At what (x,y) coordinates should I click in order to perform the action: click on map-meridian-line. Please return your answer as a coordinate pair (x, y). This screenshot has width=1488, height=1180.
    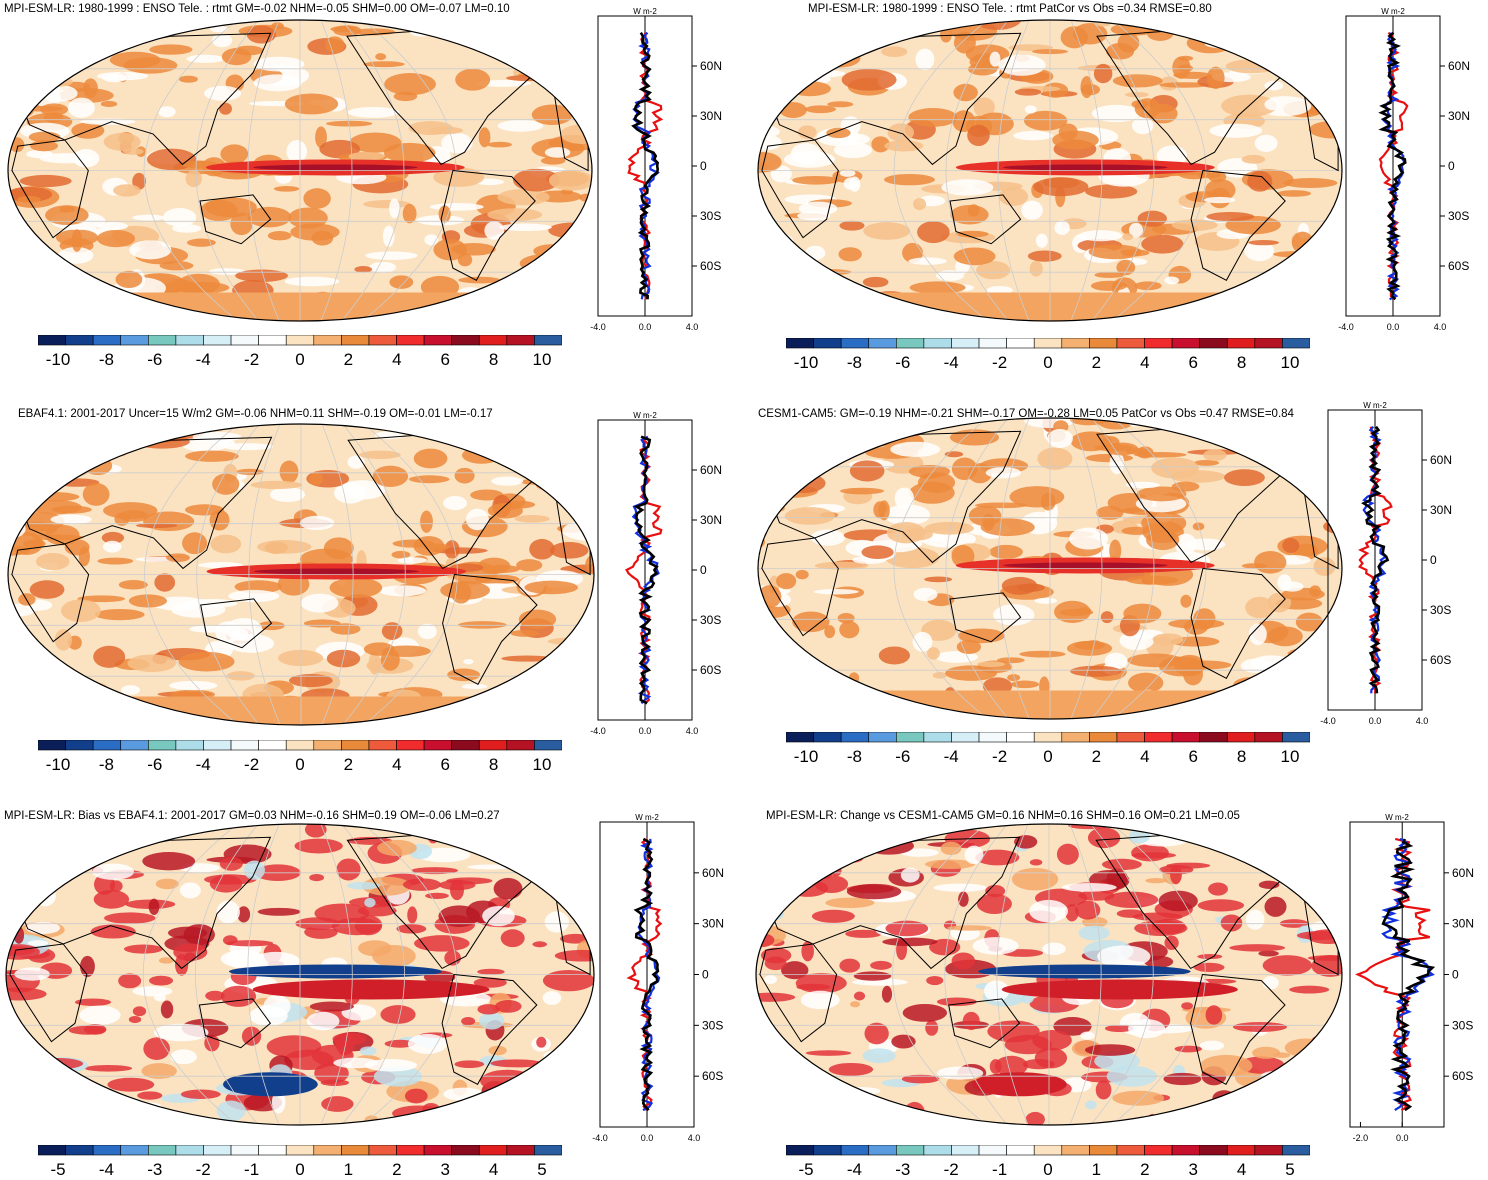
    Looking at the image, I should click on (942, 170).